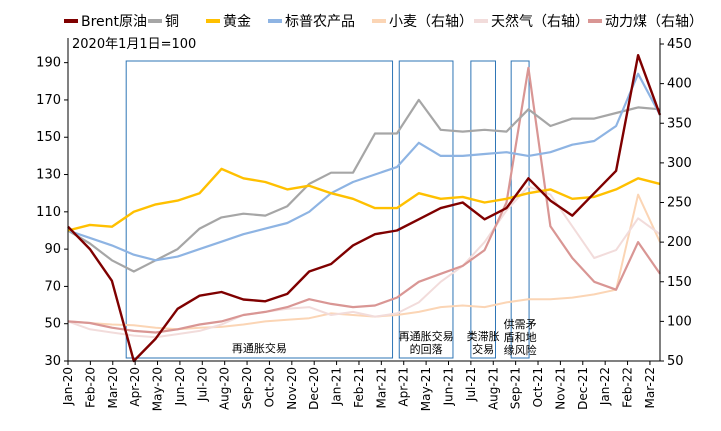 Image resolution: width=721 pixels, height=431 pixels. I want to click on x-tick-label: Apr-20, so click(135, 387).